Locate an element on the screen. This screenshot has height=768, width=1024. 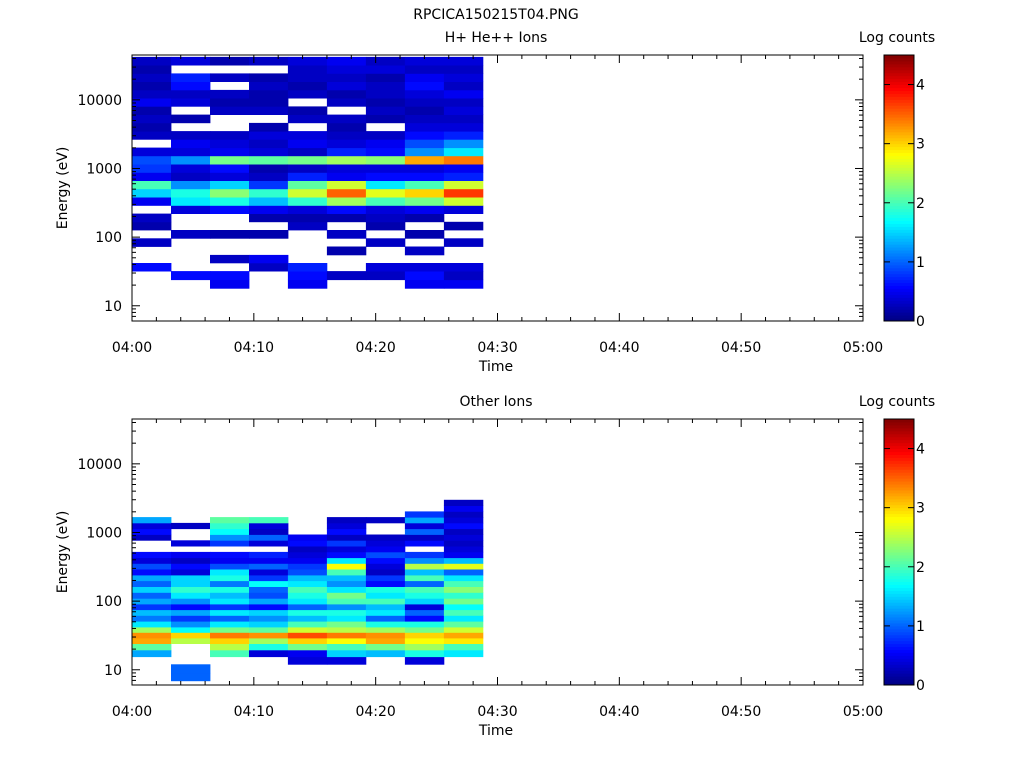
colorbar-label: Log counts is located at coordinates (897, 38).